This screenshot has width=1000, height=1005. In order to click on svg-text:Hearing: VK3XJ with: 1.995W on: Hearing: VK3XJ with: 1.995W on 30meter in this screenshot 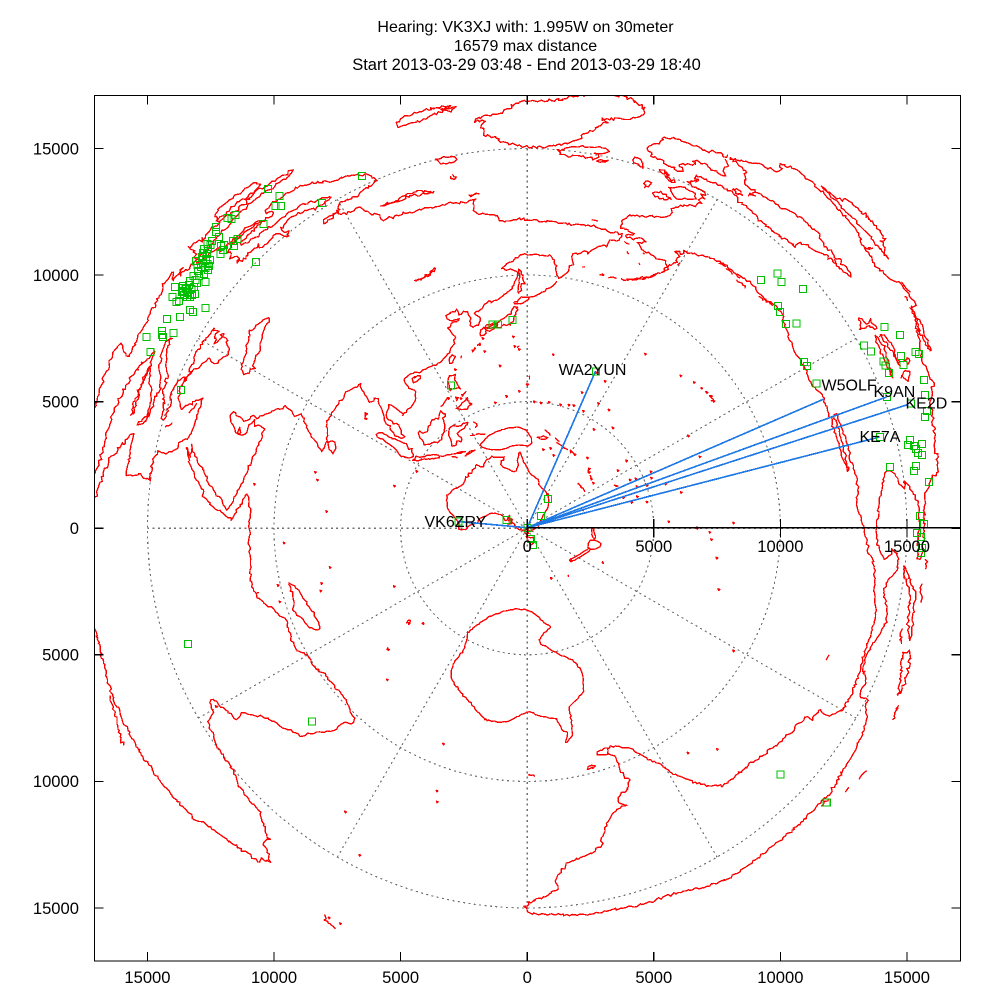, I will do `click(525, 27)`.